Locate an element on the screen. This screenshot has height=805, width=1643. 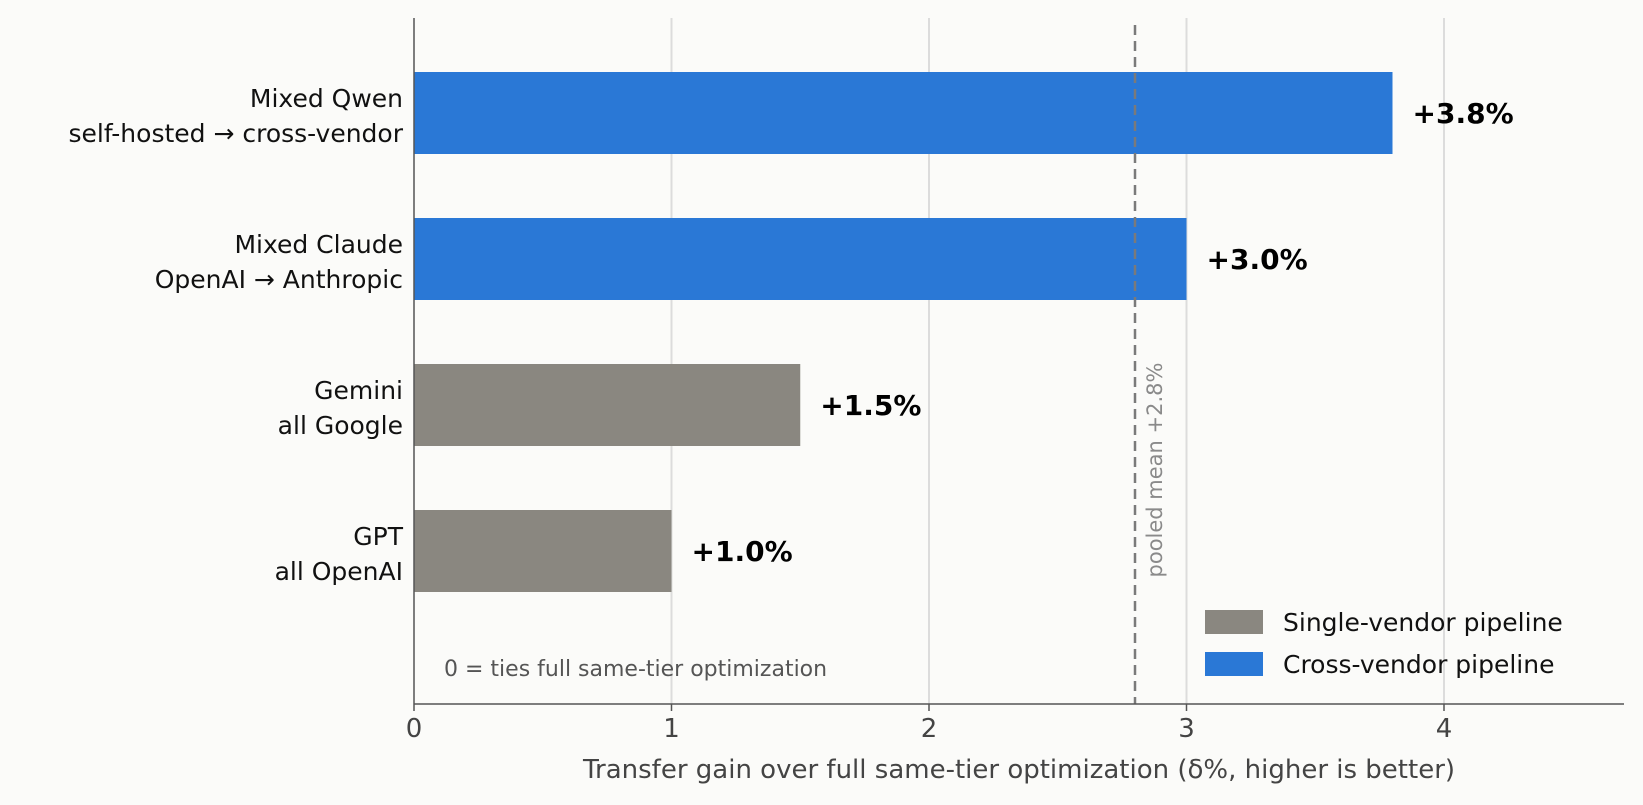
bar-value-label: +1.0% is located at coordinates (742, 551).